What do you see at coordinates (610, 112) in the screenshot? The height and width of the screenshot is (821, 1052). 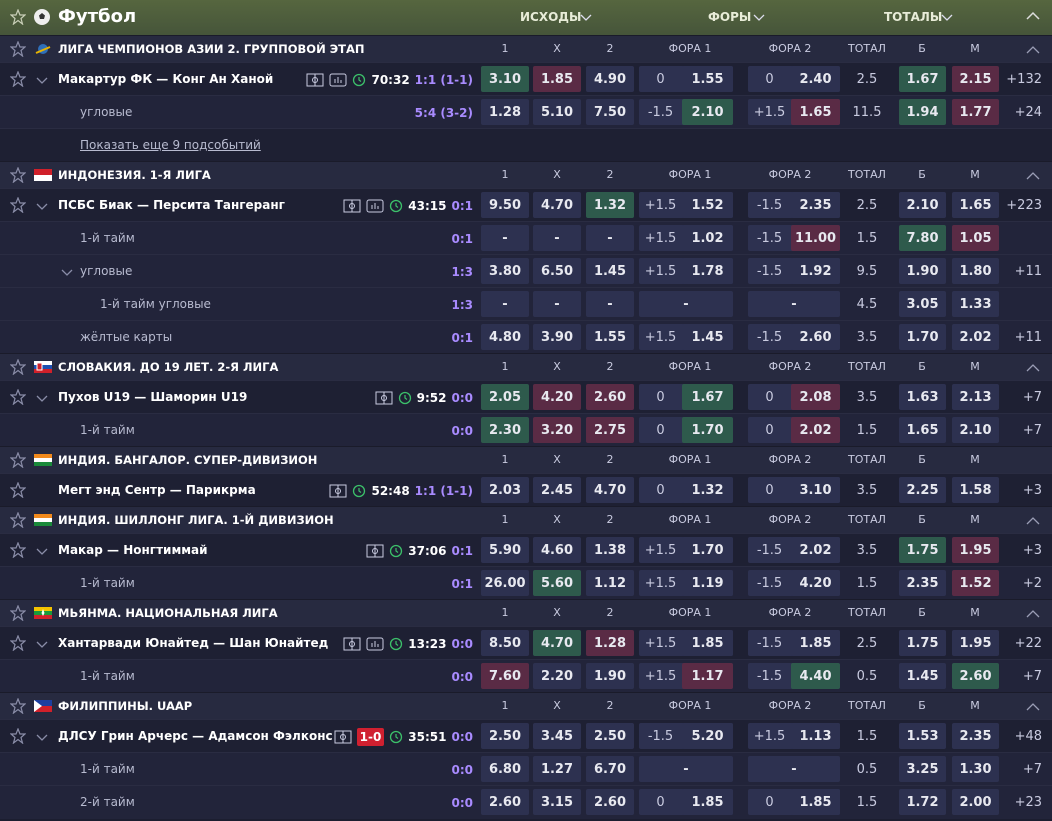 I see `odd-cell: 7.50` at bounding box center [610, 112].